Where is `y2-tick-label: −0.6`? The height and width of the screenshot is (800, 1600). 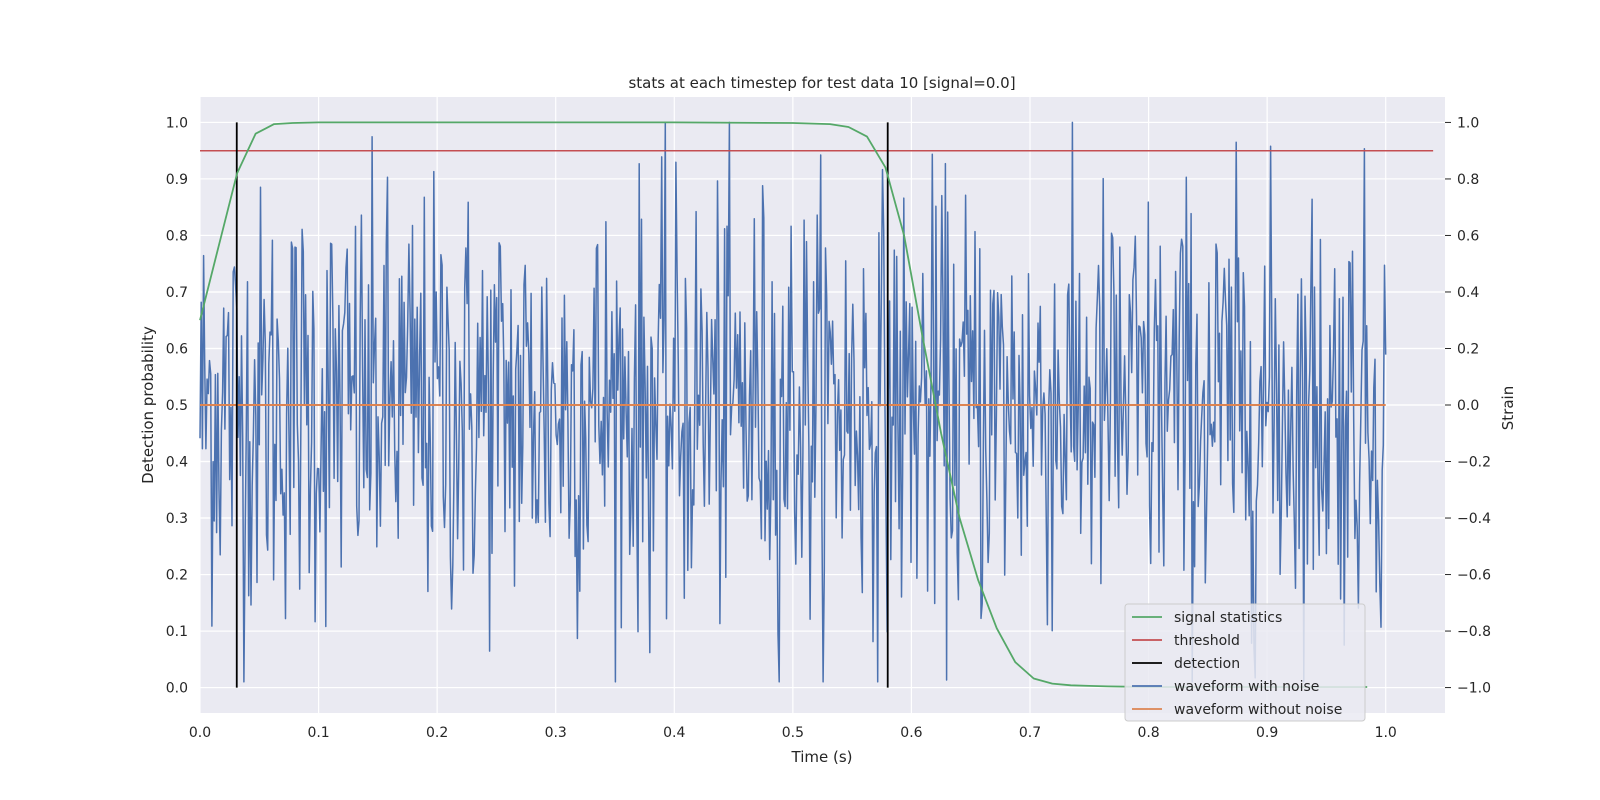
y2-tick-label: −0.6 is located at coordinates (1474, 576).